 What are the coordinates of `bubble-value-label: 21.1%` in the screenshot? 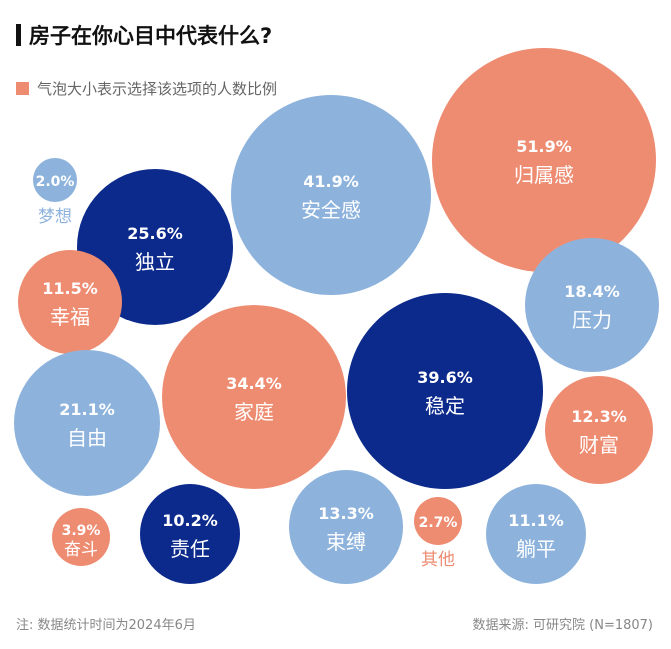 It's located at (87, 409).